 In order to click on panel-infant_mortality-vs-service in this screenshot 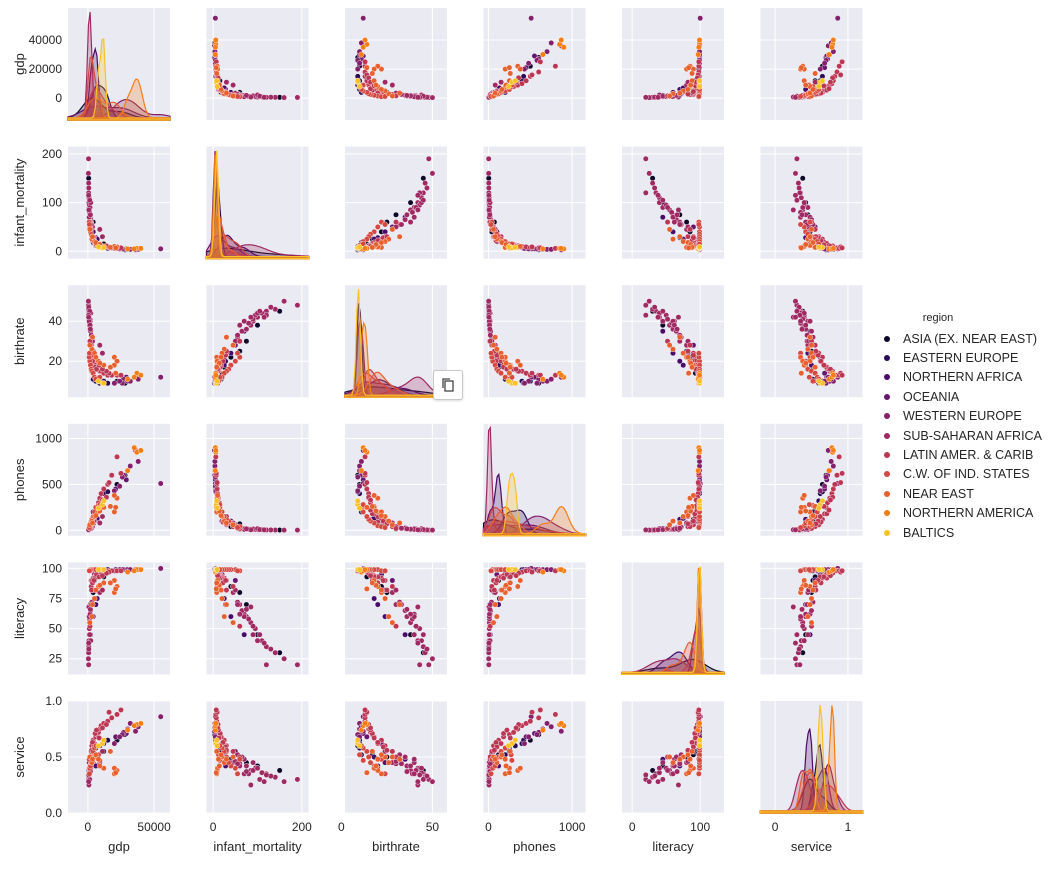, I will do `click(811, 202)`.